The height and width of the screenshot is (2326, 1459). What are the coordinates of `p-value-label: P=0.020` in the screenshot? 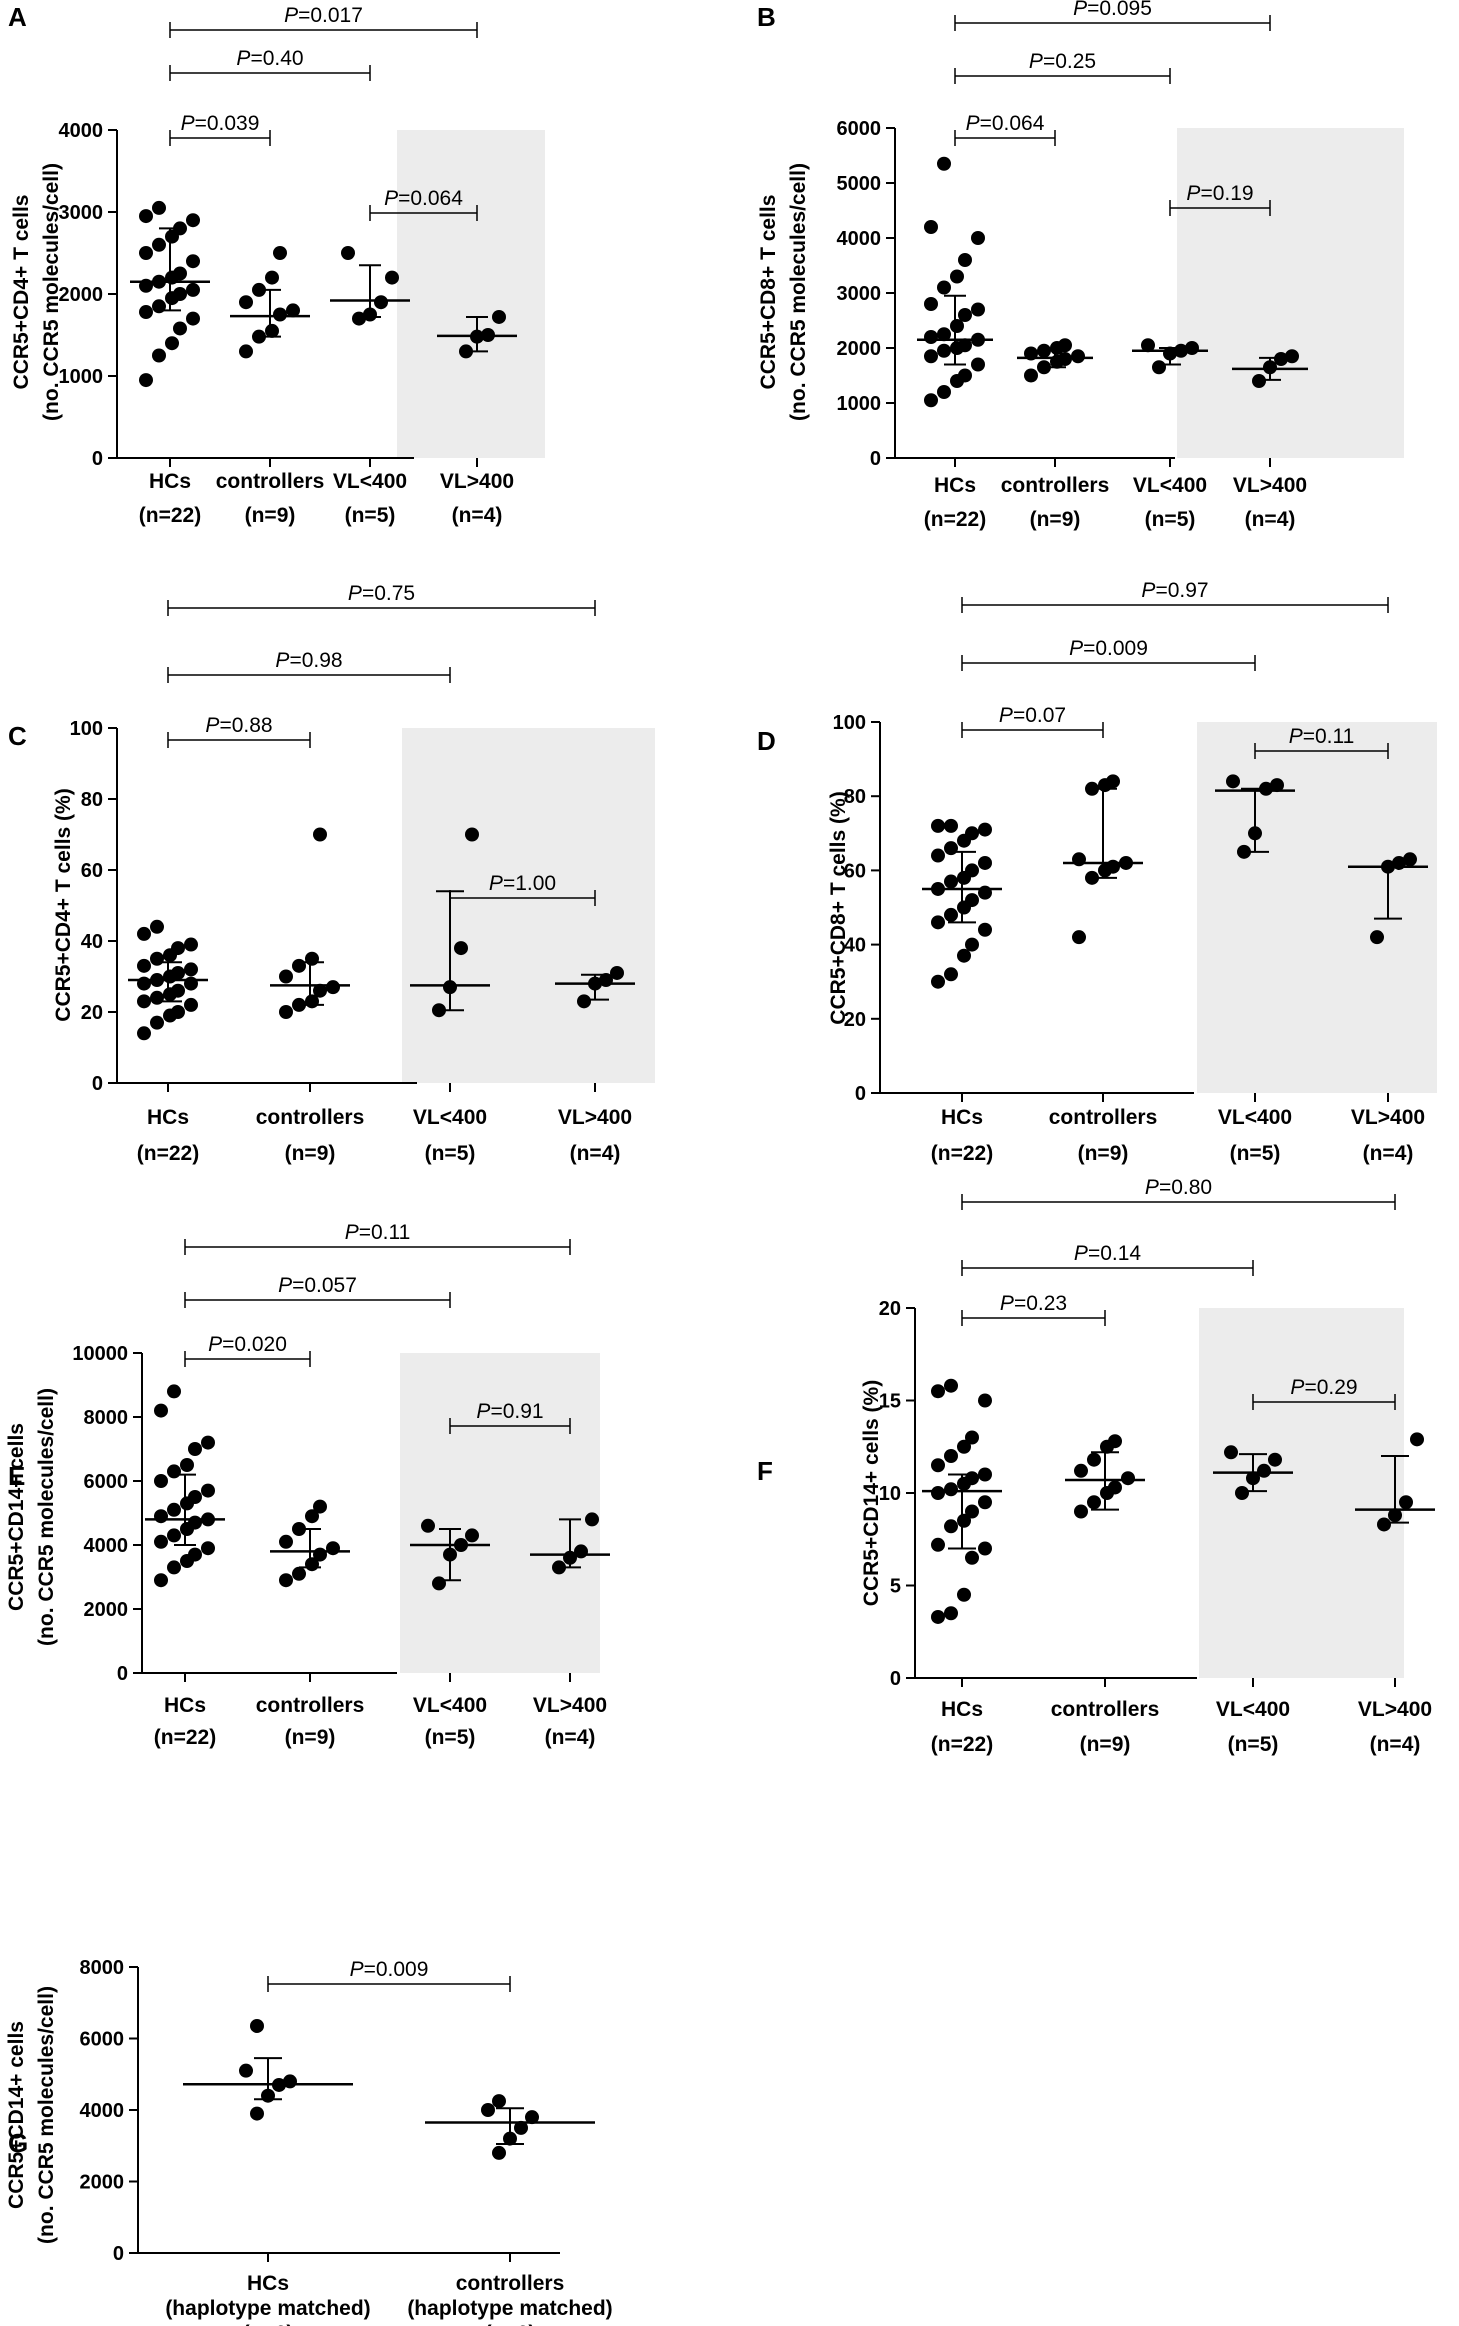 It's located at (247, 1344).